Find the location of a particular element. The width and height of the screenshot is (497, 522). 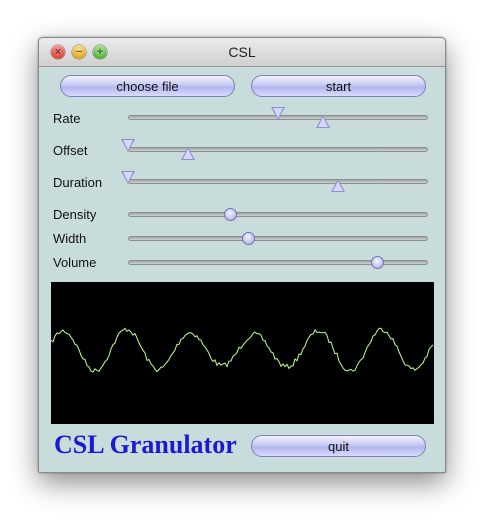

title-bar: × − + CSL is located at coordinates (242, 52).